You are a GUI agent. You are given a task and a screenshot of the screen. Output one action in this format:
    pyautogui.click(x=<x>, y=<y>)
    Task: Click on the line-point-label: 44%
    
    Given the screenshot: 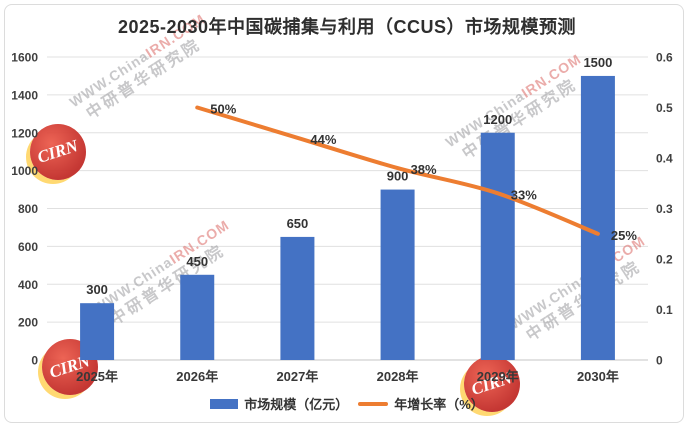 What is the action you would take?
    pyautogui.click(x=323, y=139)
    